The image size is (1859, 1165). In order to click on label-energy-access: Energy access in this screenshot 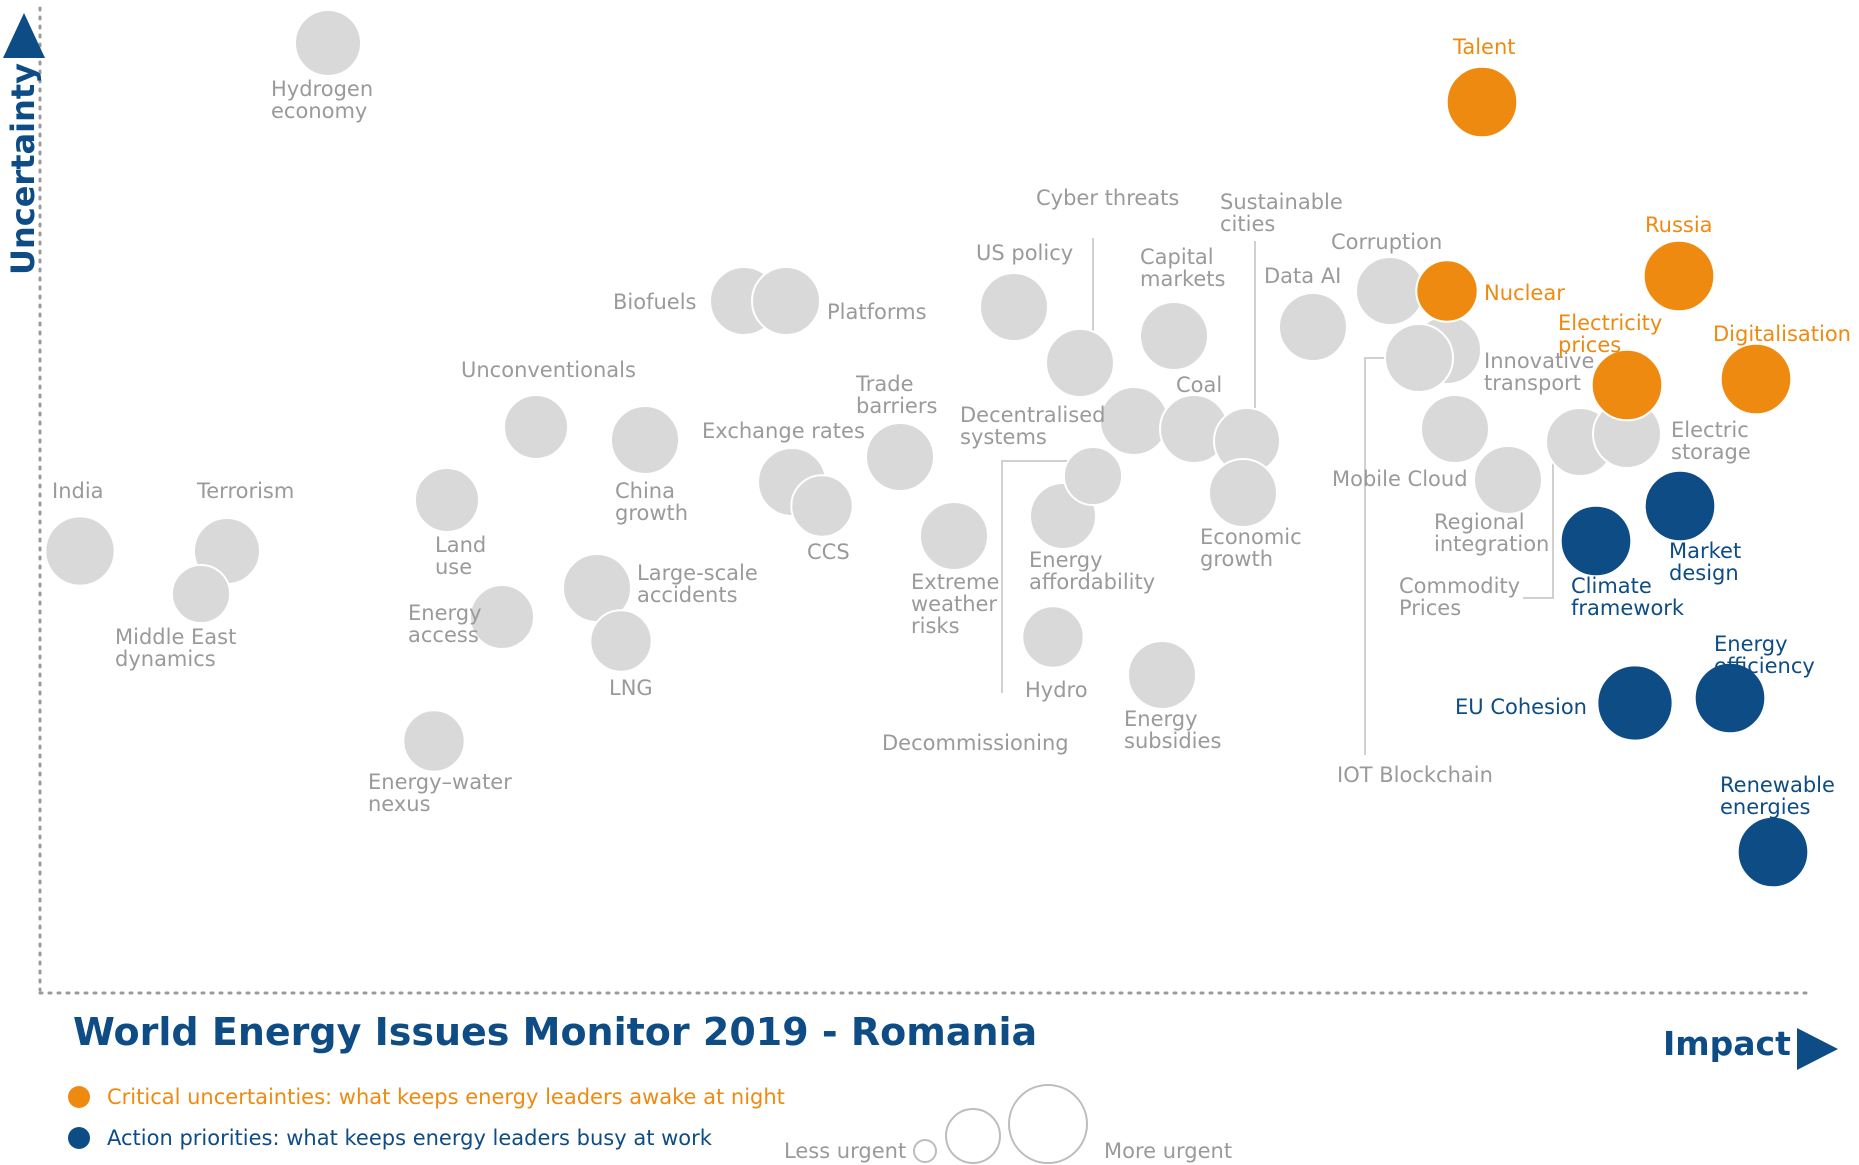, I will do `click(445, 624)`.